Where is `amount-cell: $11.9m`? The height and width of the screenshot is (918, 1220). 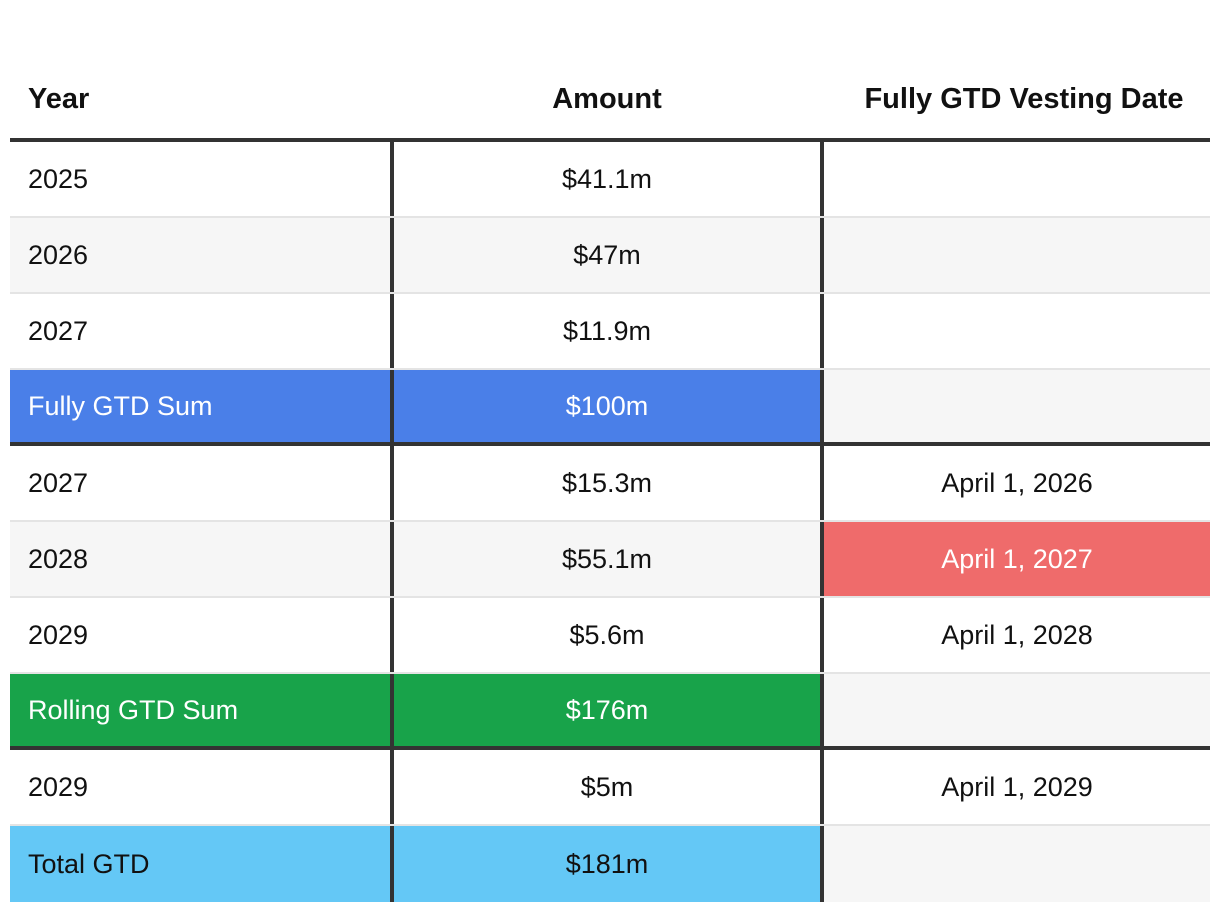
amount-cell: $11.9m is located at coordinates (607, 331).